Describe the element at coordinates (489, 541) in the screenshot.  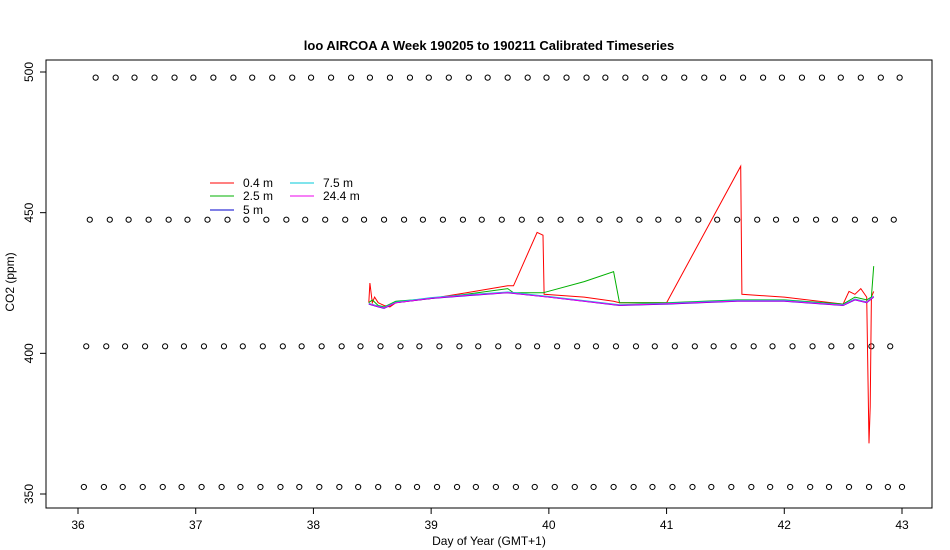
I see `x-axis-label: Day of Year (GMT+1)` at that location.